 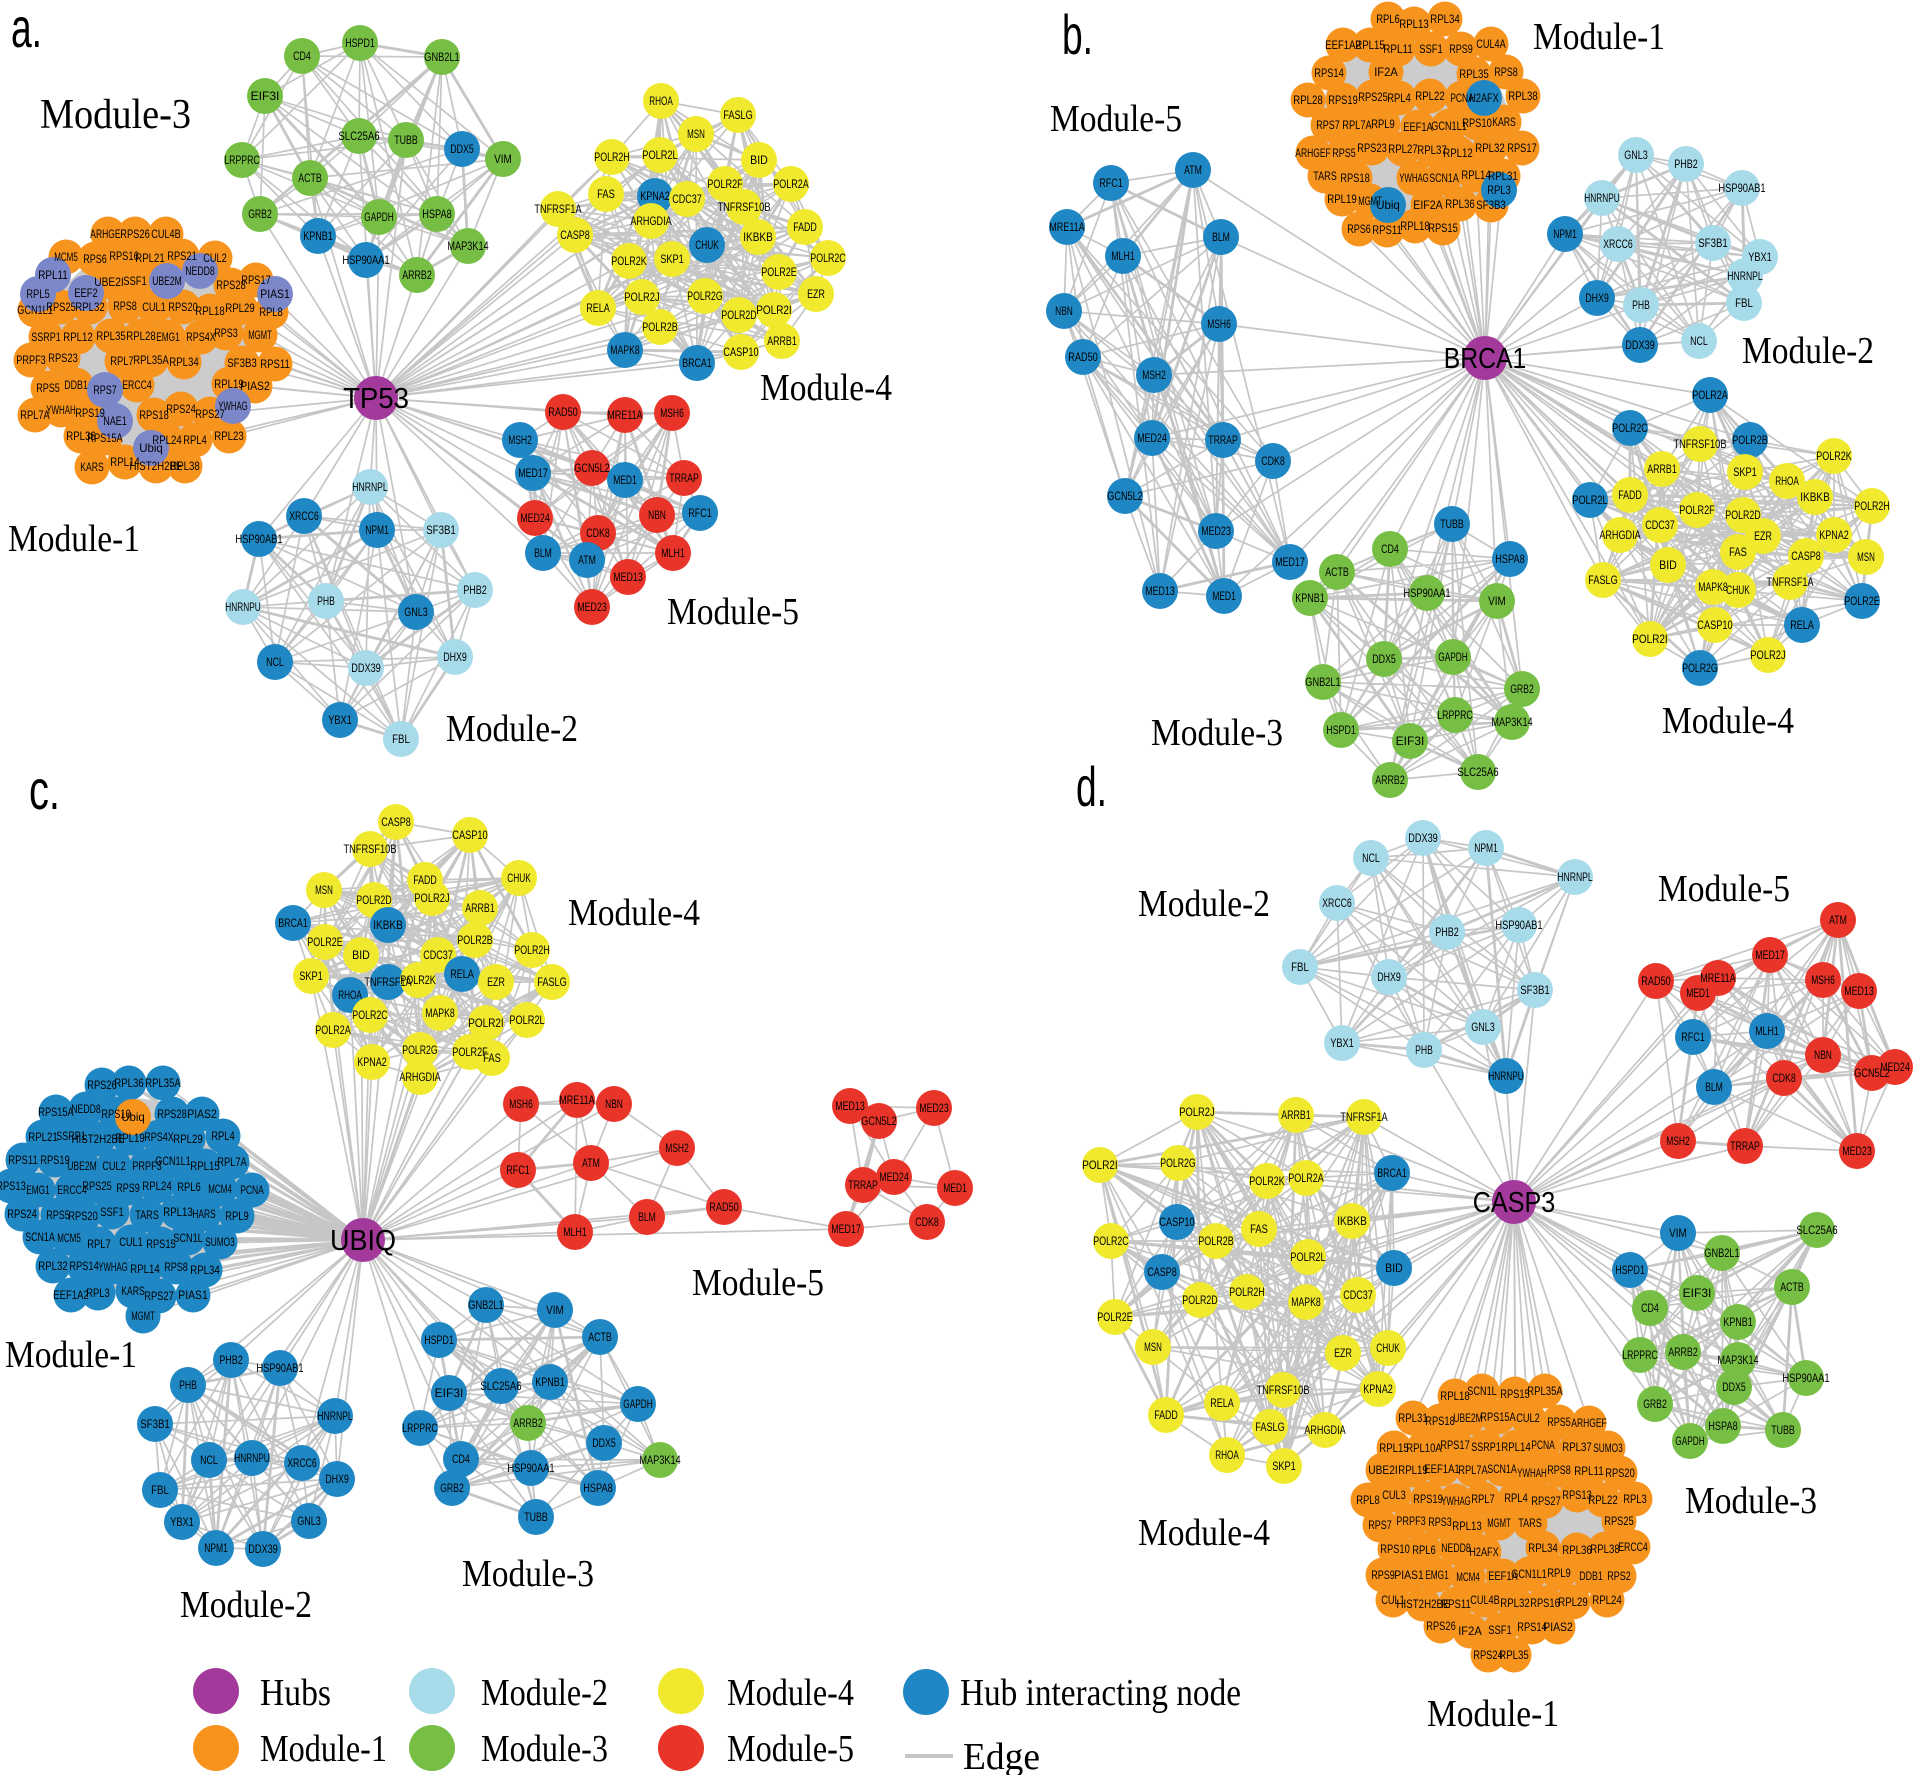 What do you see at coordinates (805, 227) in the screenshot?
I see `svg-text: FADD` at bounding box center [805, 227].